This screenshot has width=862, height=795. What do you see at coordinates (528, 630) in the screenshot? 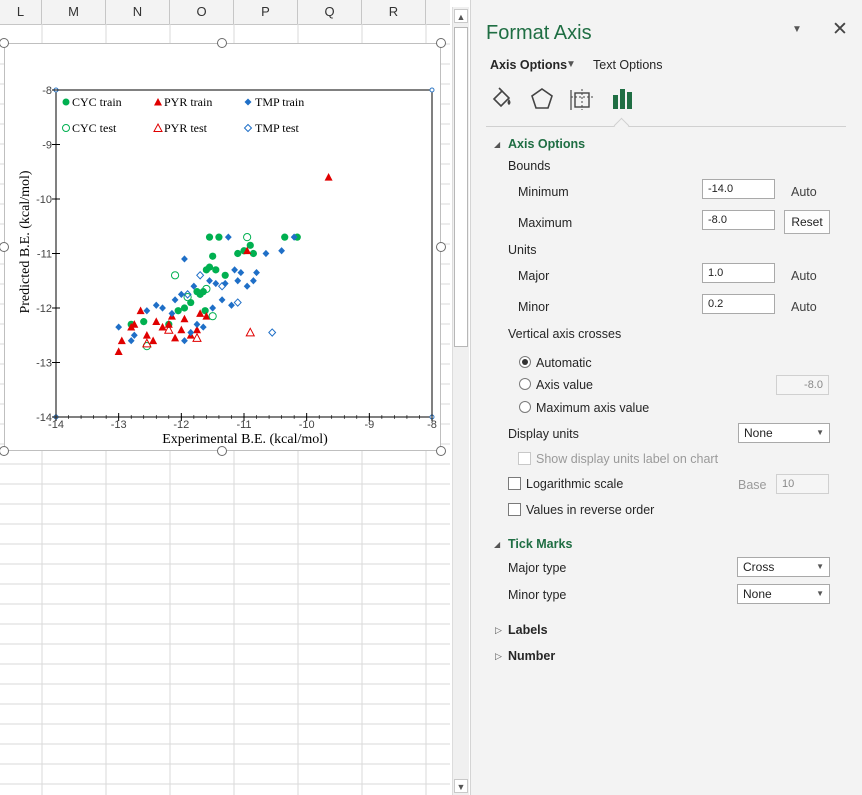
I see `section-labels: Labels` at bounding box center [528, 630].